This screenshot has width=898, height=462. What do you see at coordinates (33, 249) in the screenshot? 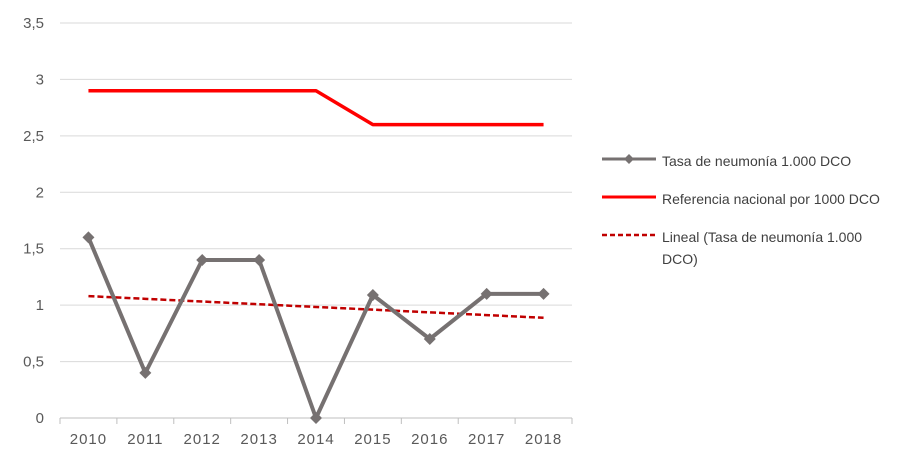
I see `y-tick-label: 1,5` at bounding box center [33, 249].